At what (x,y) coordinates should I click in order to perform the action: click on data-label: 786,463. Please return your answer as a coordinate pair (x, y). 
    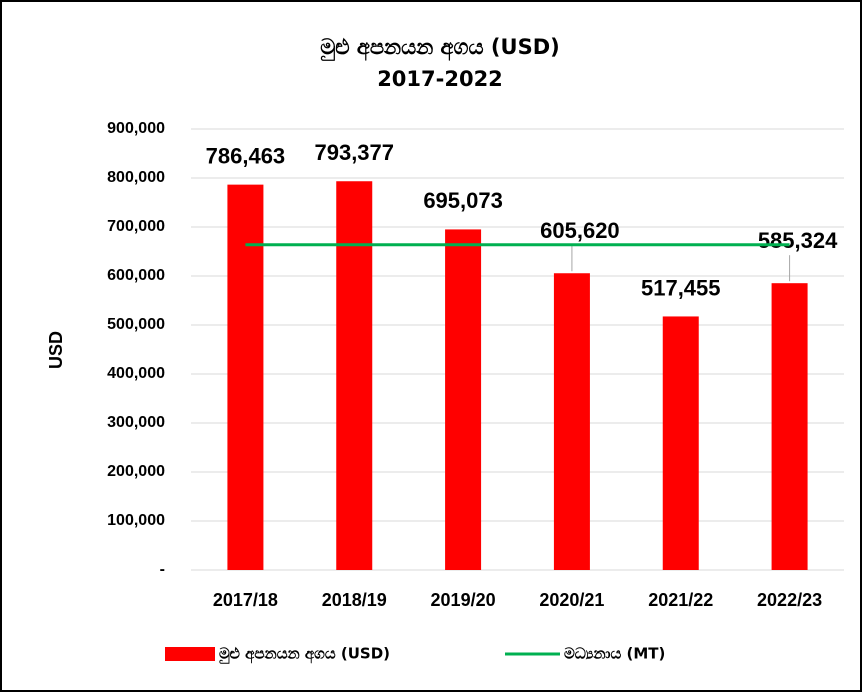
    Looking at the image, I should click on (246, 155).